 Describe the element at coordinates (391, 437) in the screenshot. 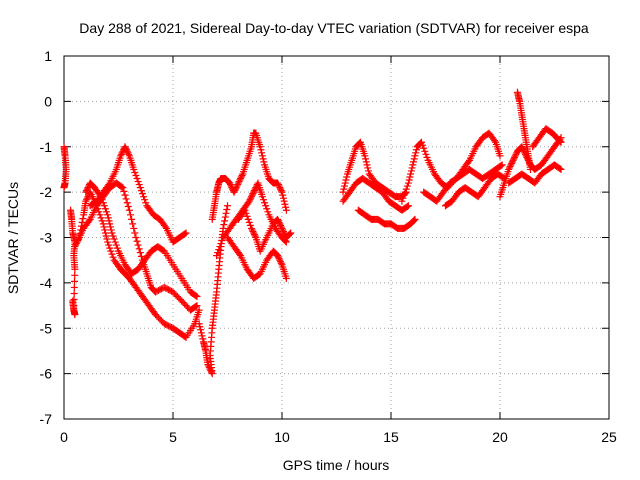

I see `x-tick-label: 15` at that location.